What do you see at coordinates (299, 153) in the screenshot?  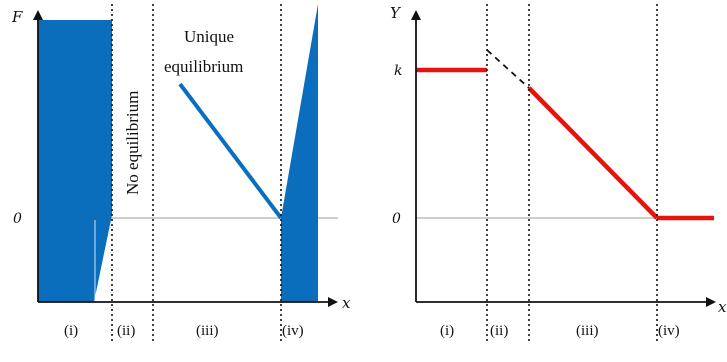 I see `left-region-iv-fill` at bounding box center [299, 153].